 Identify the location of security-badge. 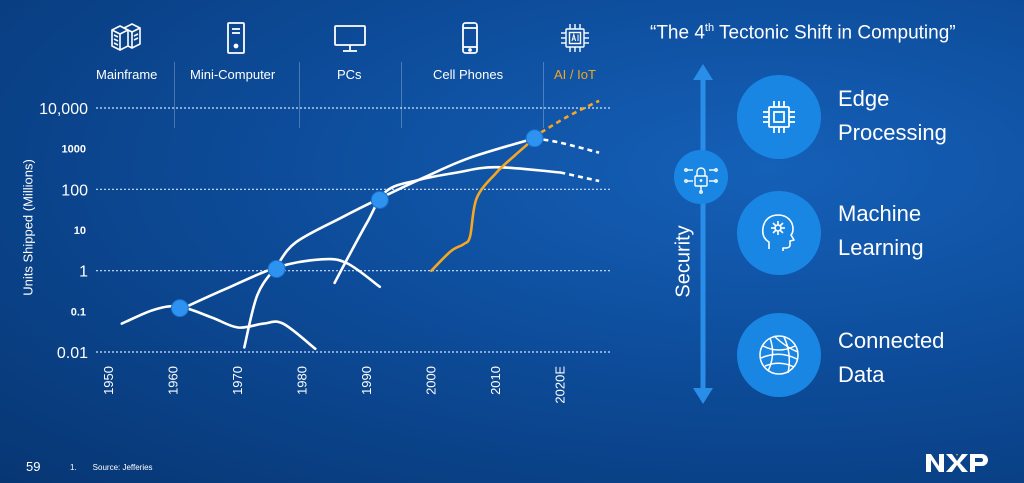
(701, 177).